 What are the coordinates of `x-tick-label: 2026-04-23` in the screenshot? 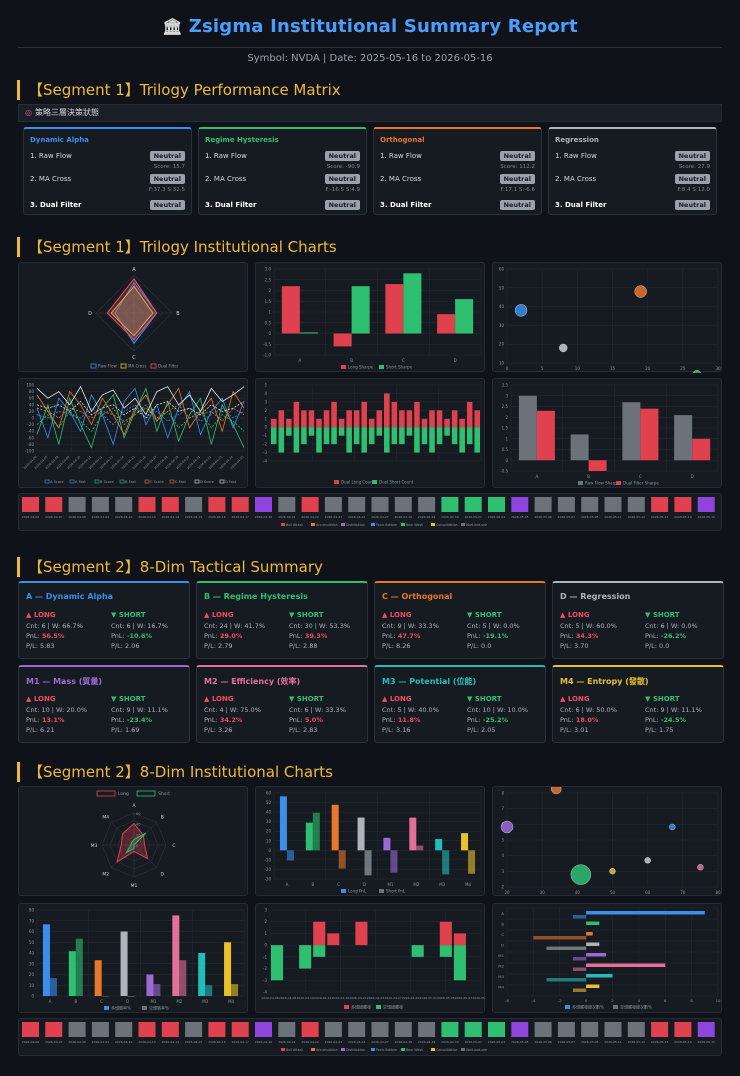 It's located at (334, 517).